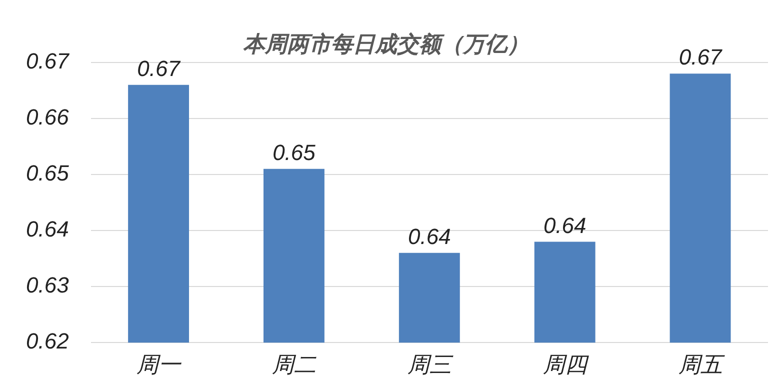 This screenshot has height=391, width=776. What do you see at coordinates (48, 61) in the screenshot?
I see `y-tick-label: 0.67` at bounding box center [48, 61].